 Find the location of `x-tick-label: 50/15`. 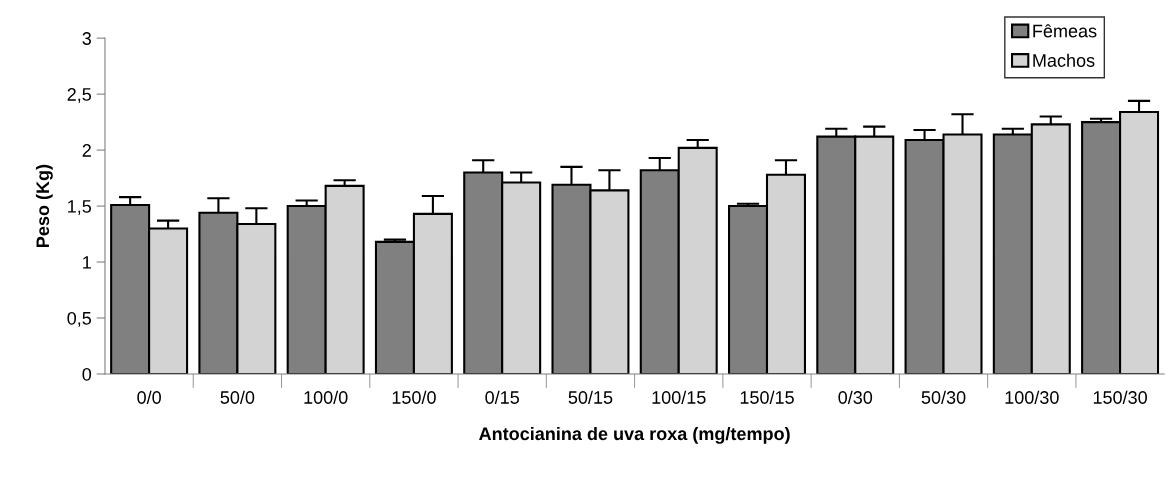

x-tick-label: 50/15 is located at coordinates (590, 397).